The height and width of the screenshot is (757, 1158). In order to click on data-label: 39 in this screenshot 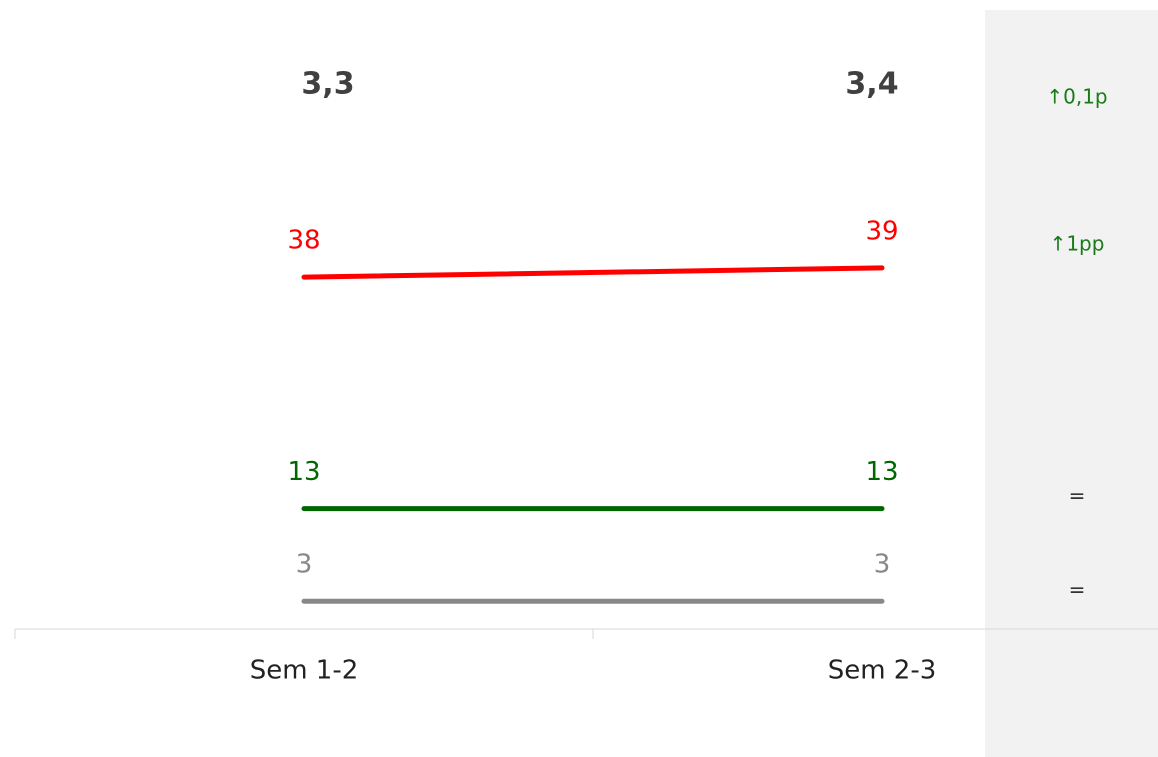, I will do `click(881, 231)`.